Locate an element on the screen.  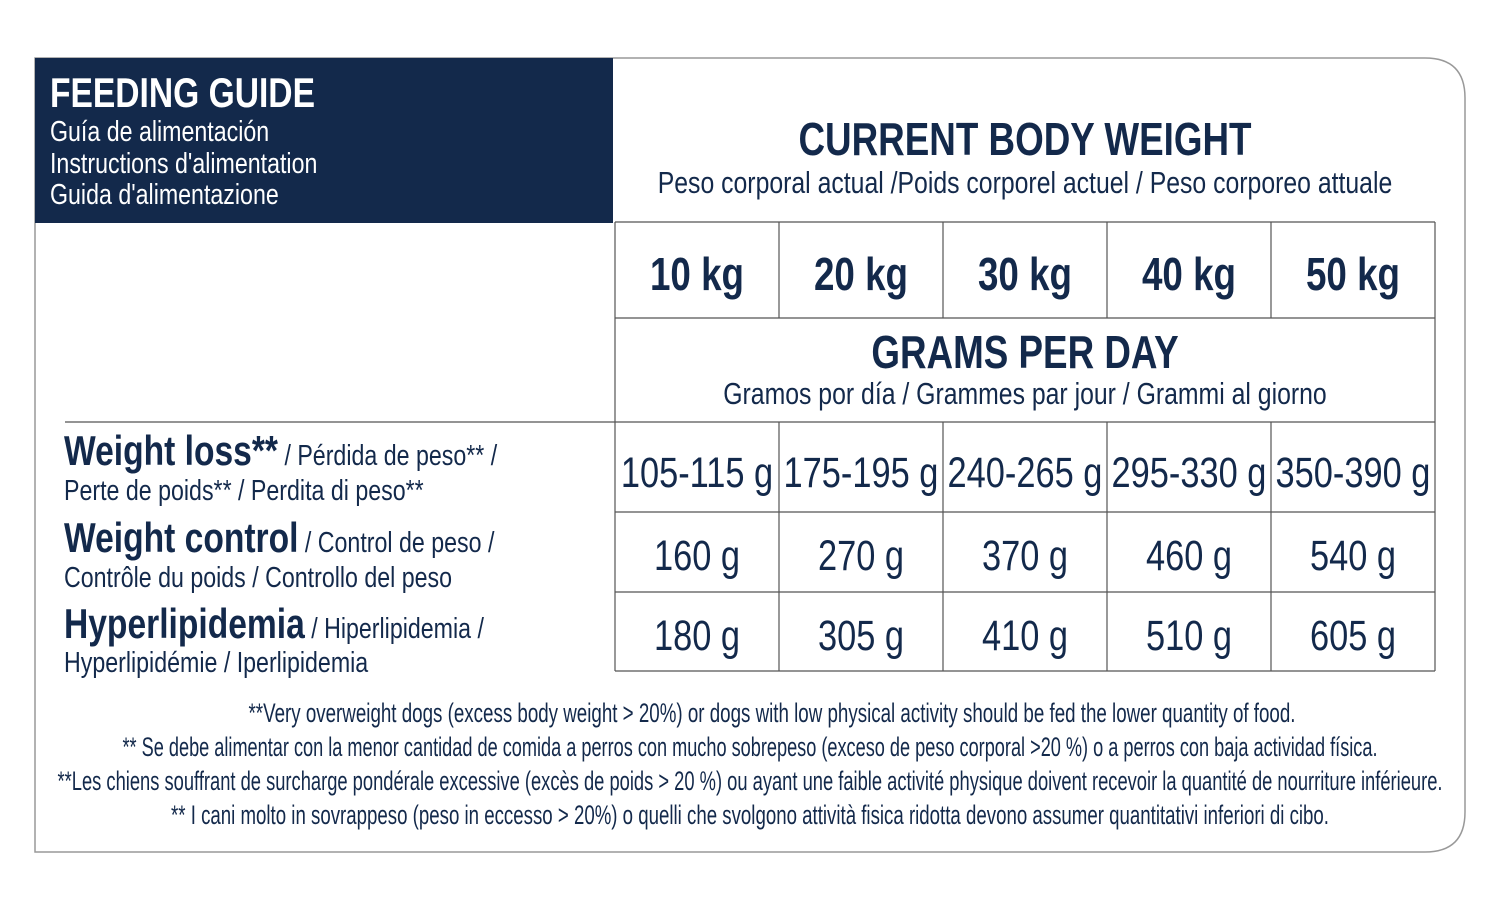
cell-value: 510 g is located at coordinates (1189, 635).